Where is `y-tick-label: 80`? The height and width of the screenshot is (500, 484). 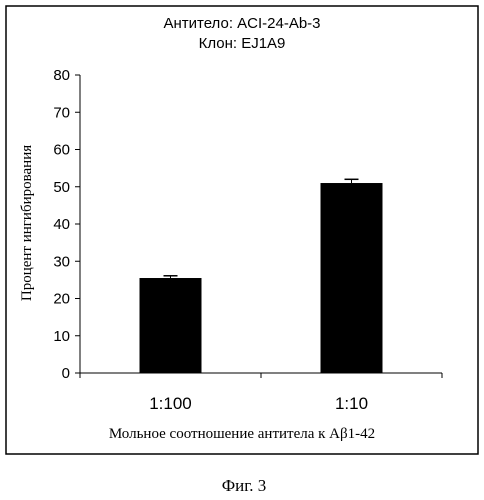
y-tick-label: 80 is located at coordinates (61, 75).